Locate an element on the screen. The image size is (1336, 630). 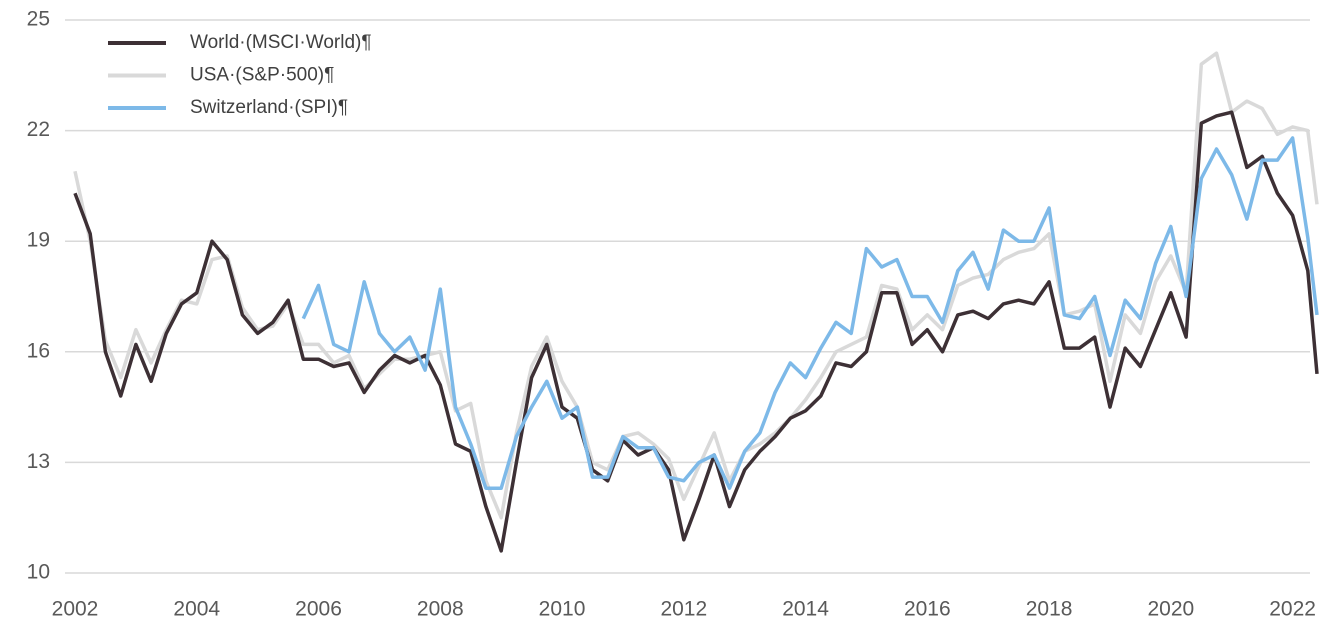
x-tick-label: 2020 is located at coordinates (1170, 609).